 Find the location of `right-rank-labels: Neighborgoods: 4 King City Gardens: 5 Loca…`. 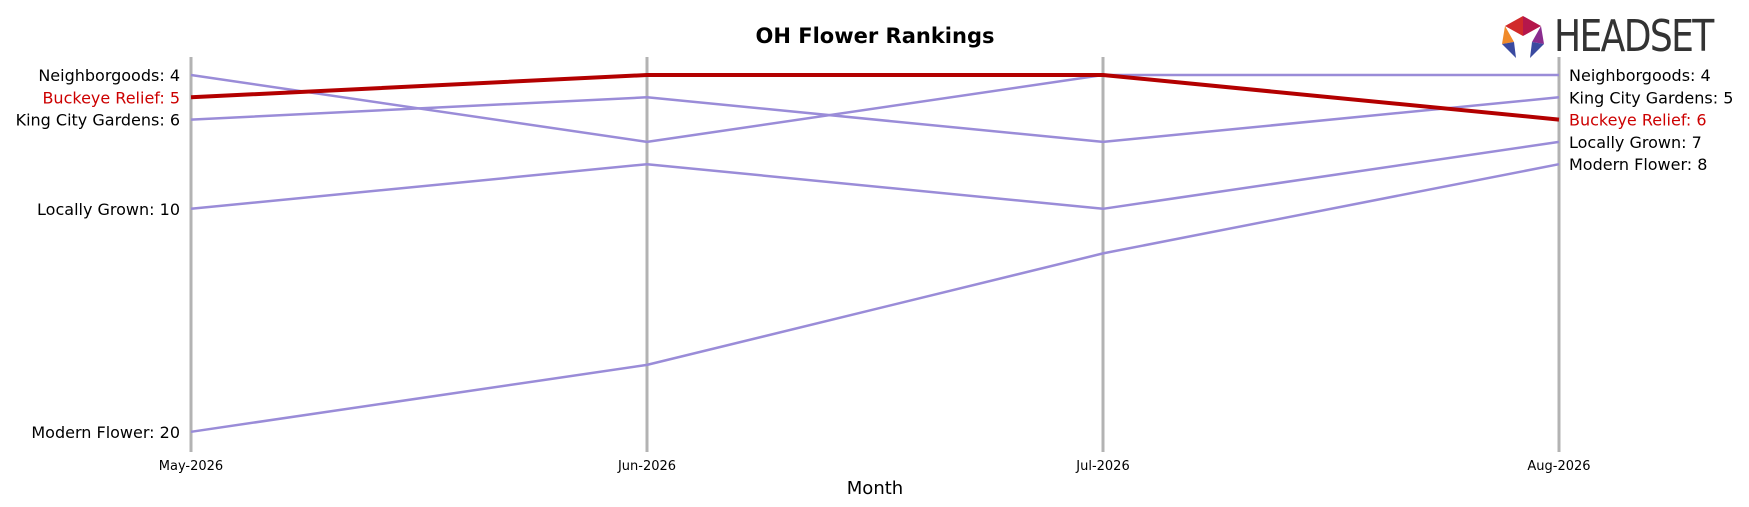

right-rank-labels: Neighborgoods: 4 King City Gardens: 5 Loca… is located at coordinates (1651, 120).